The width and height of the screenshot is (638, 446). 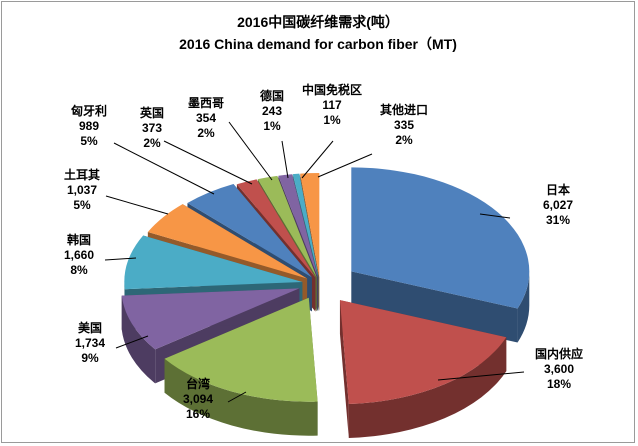 I want to click on slice-percent-label: 31%, so click(x=558, y=220).